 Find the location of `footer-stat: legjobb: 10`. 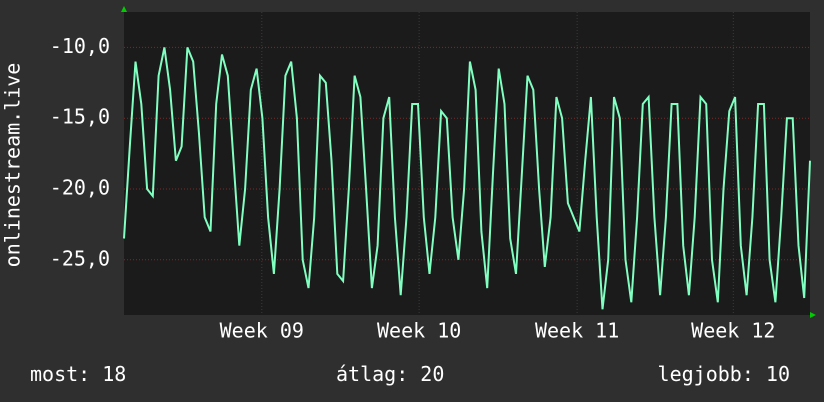

footer-stat: legjobb: 10 is located at coordinates (724, 374).